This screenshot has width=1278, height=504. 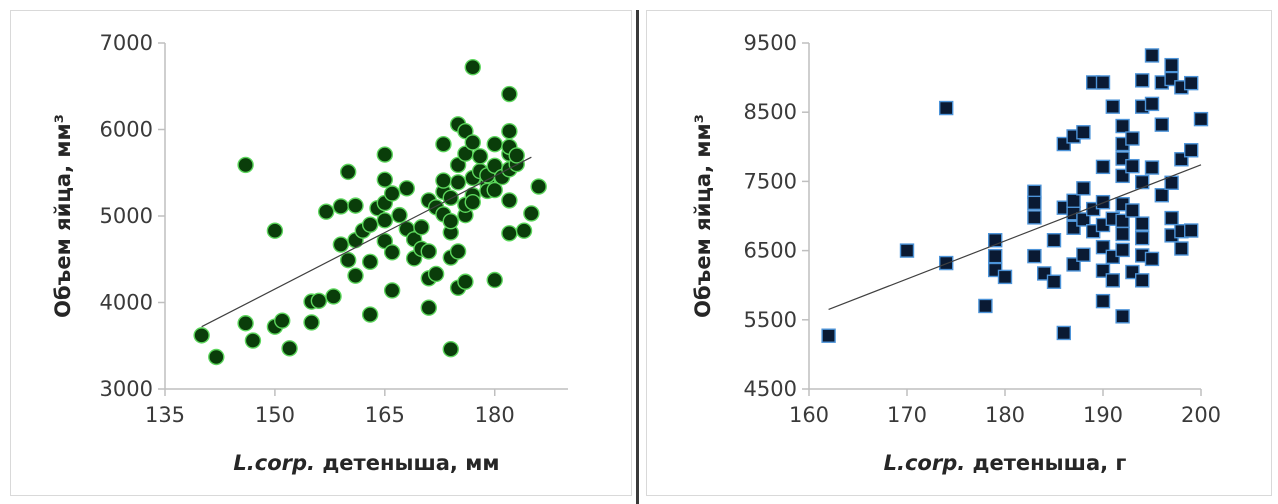 What do you see at coordinates (126, 130) in the screenshot?
I see `y-tick-label: 6000` at bounding box center [126, 130].